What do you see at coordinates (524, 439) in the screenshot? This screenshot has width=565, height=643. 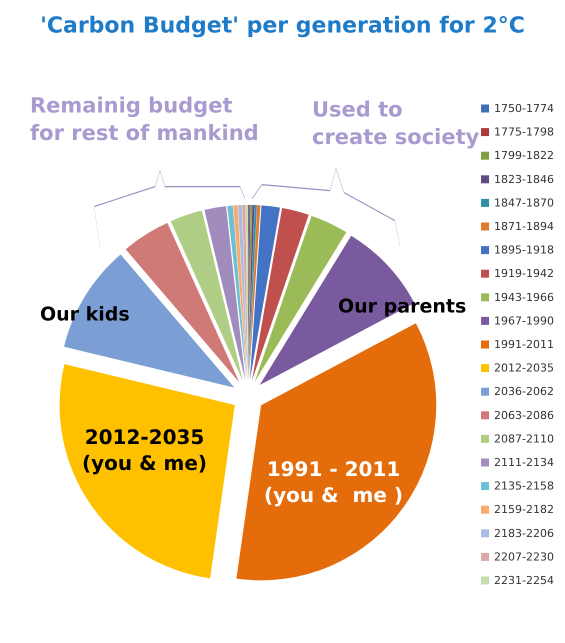 I see `legend-label: 2087-2110` at bounding box center [524, 439].